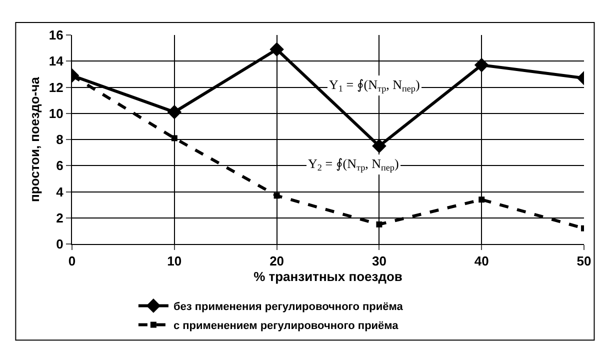  What do you see at coordinates (60, 166) in the screenshot?
I see `y-tick-label: 6` at bounding box center [60, 166].